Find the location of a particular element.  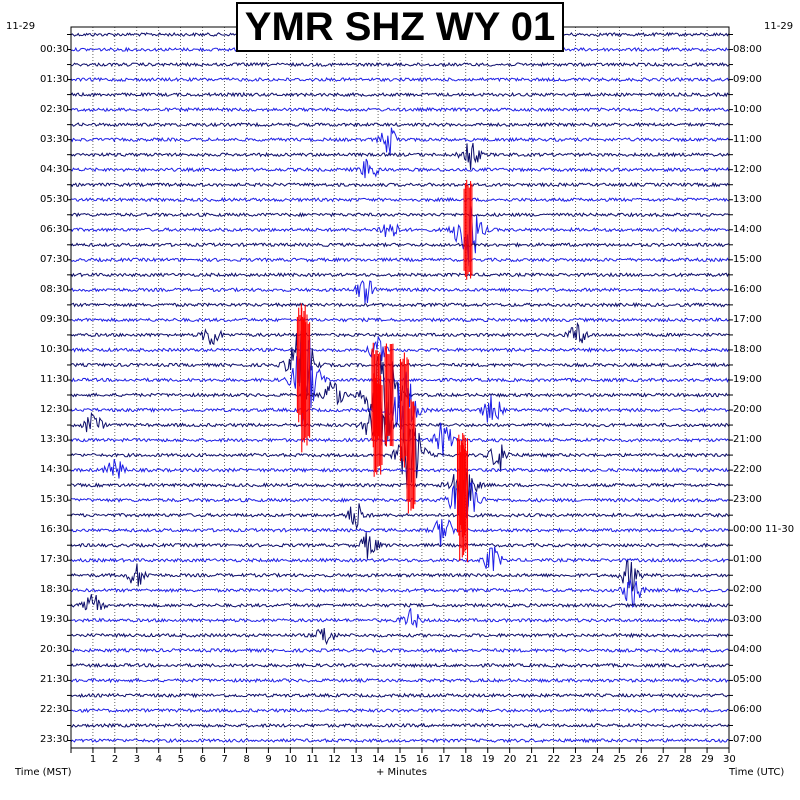

right-date-label: 11-29 is located at coordinates (779, 26).